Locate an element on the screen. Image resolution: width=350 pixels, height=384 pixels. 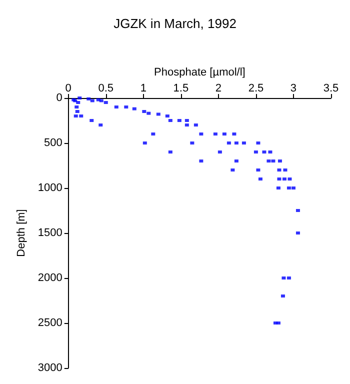
x-tick-label: 1 is located at coordinates (143, 88).